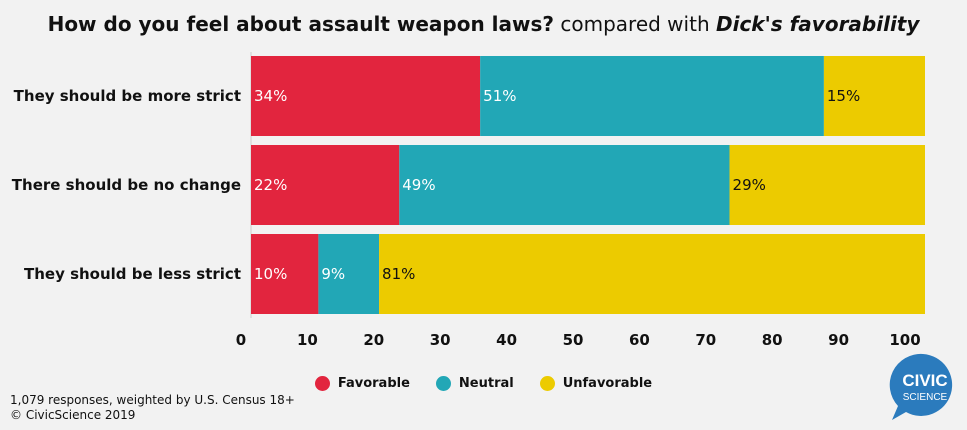  I want to click on data-label: 22%, so click(270, 185).